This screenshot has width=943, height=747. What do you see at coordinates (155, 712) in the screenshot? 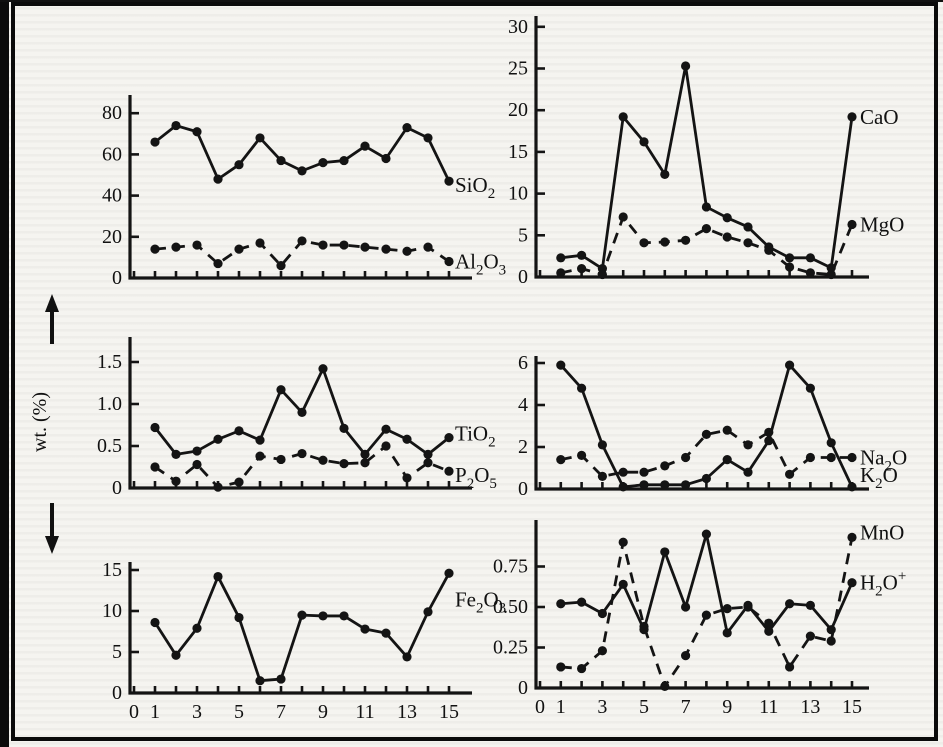
I see `x-tick-label: 1` at bounding box center [155, 712].